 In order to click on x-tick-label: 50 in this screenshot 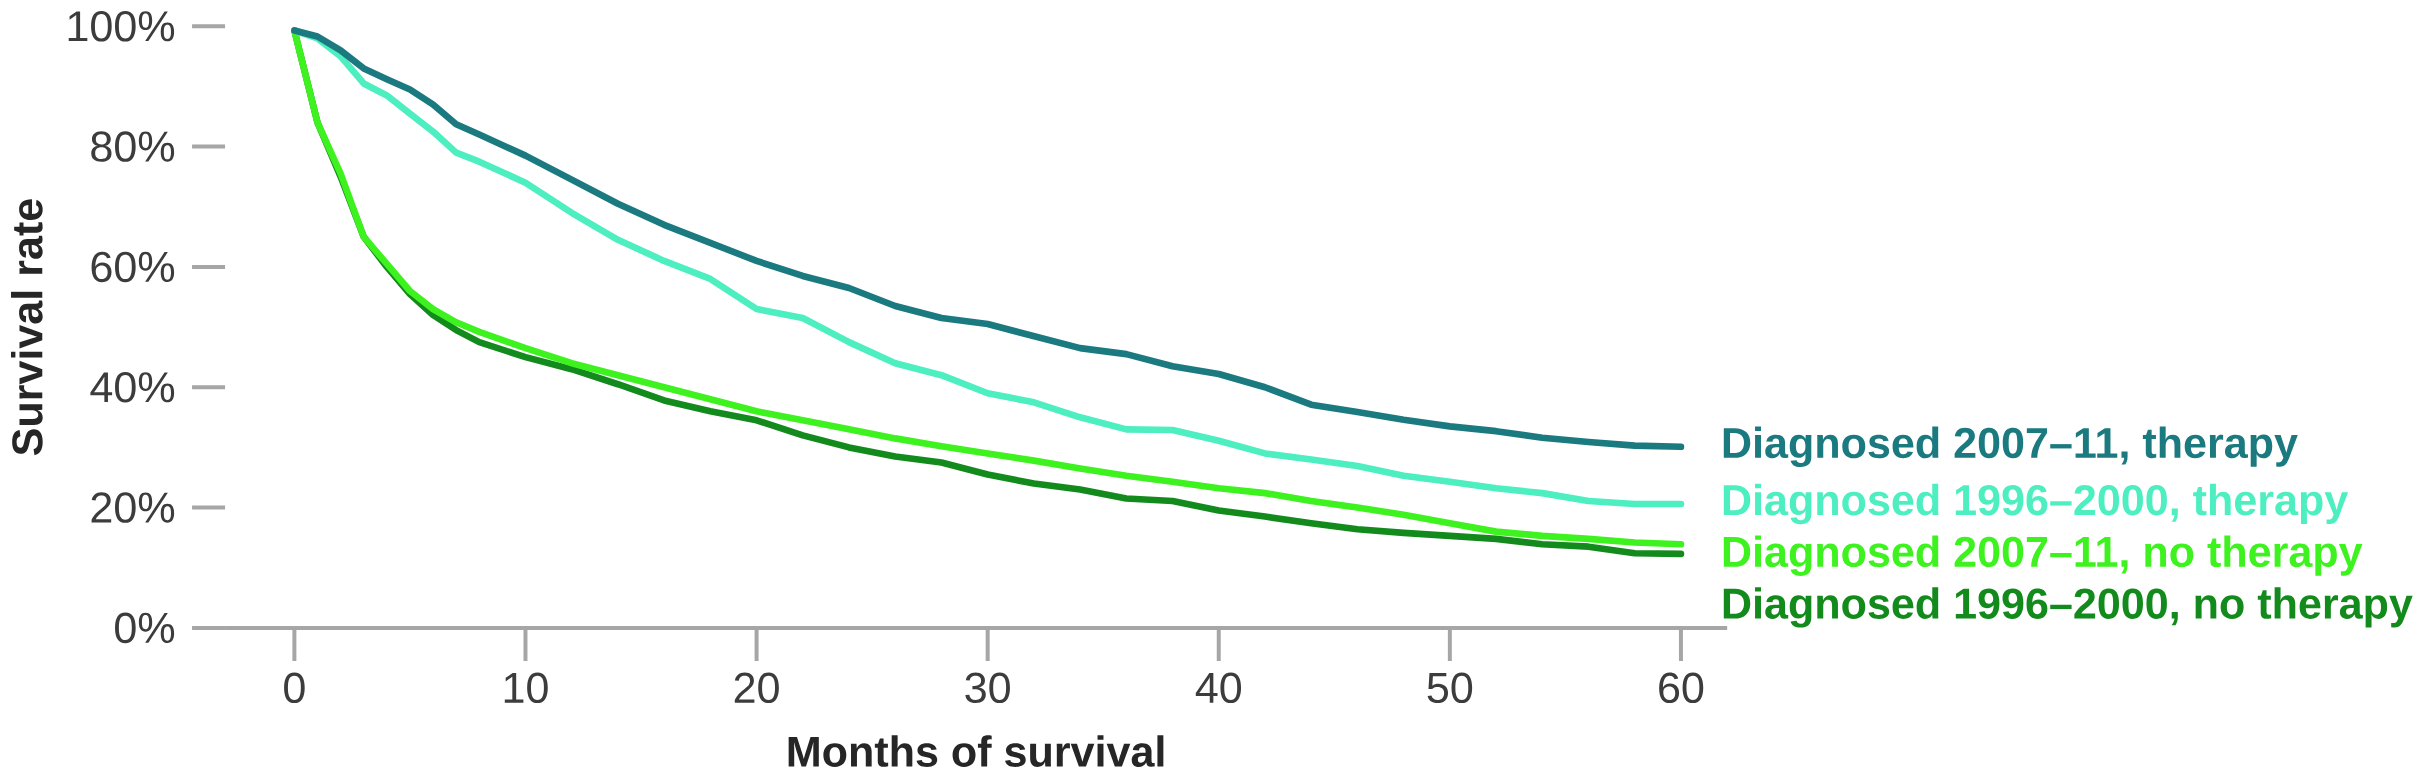, I will do `click(1450, 688)`.